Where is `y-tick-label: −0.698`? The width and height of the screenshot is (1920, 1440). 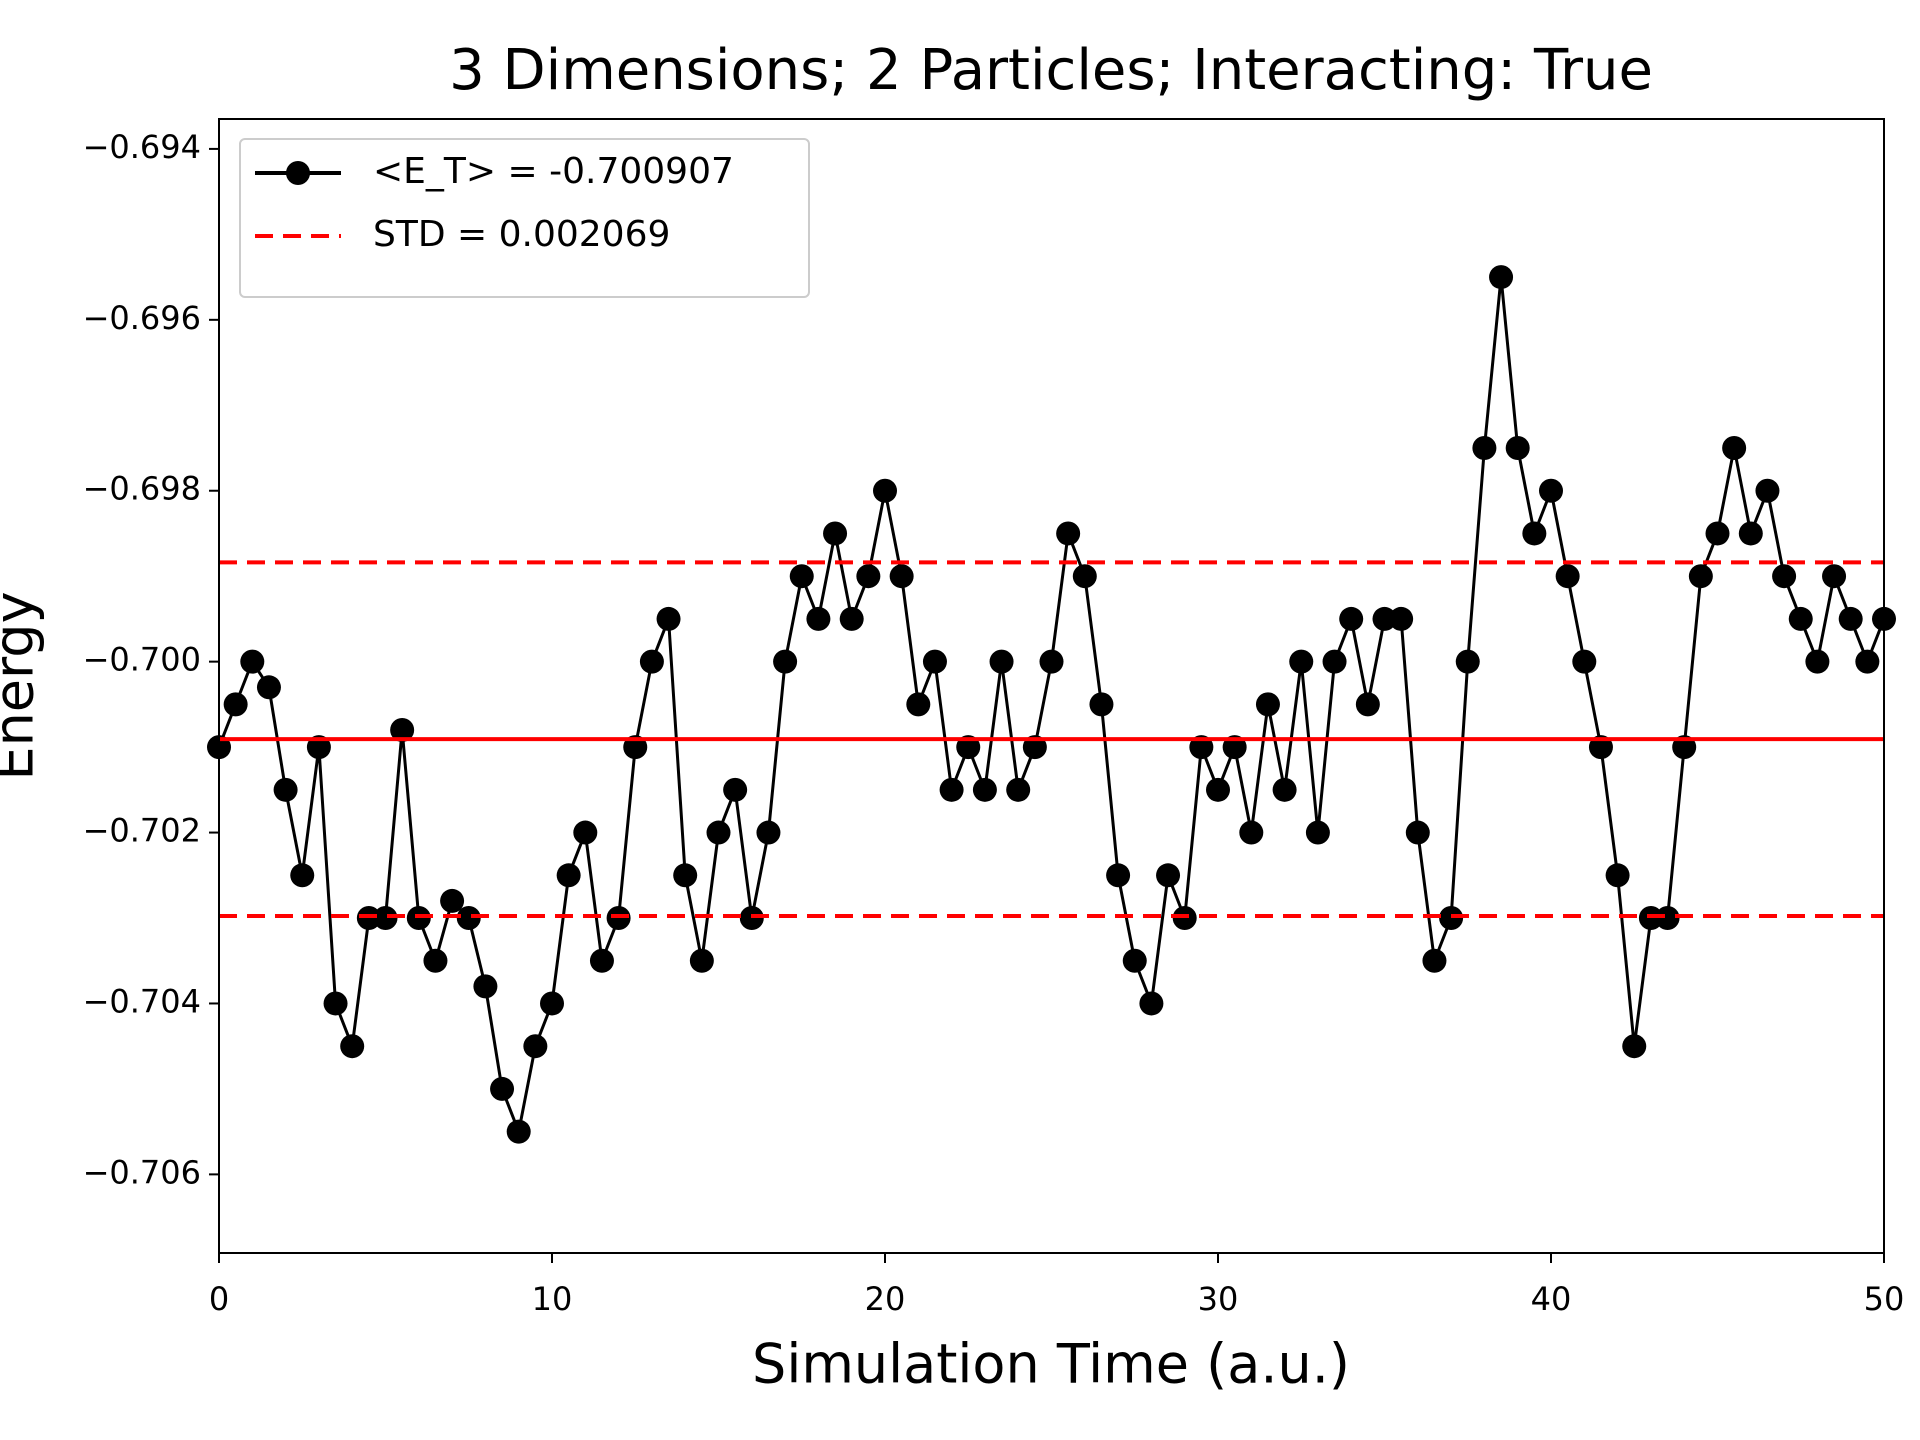
y-tick-label: −0.698 is located at coordinates (142, 489).